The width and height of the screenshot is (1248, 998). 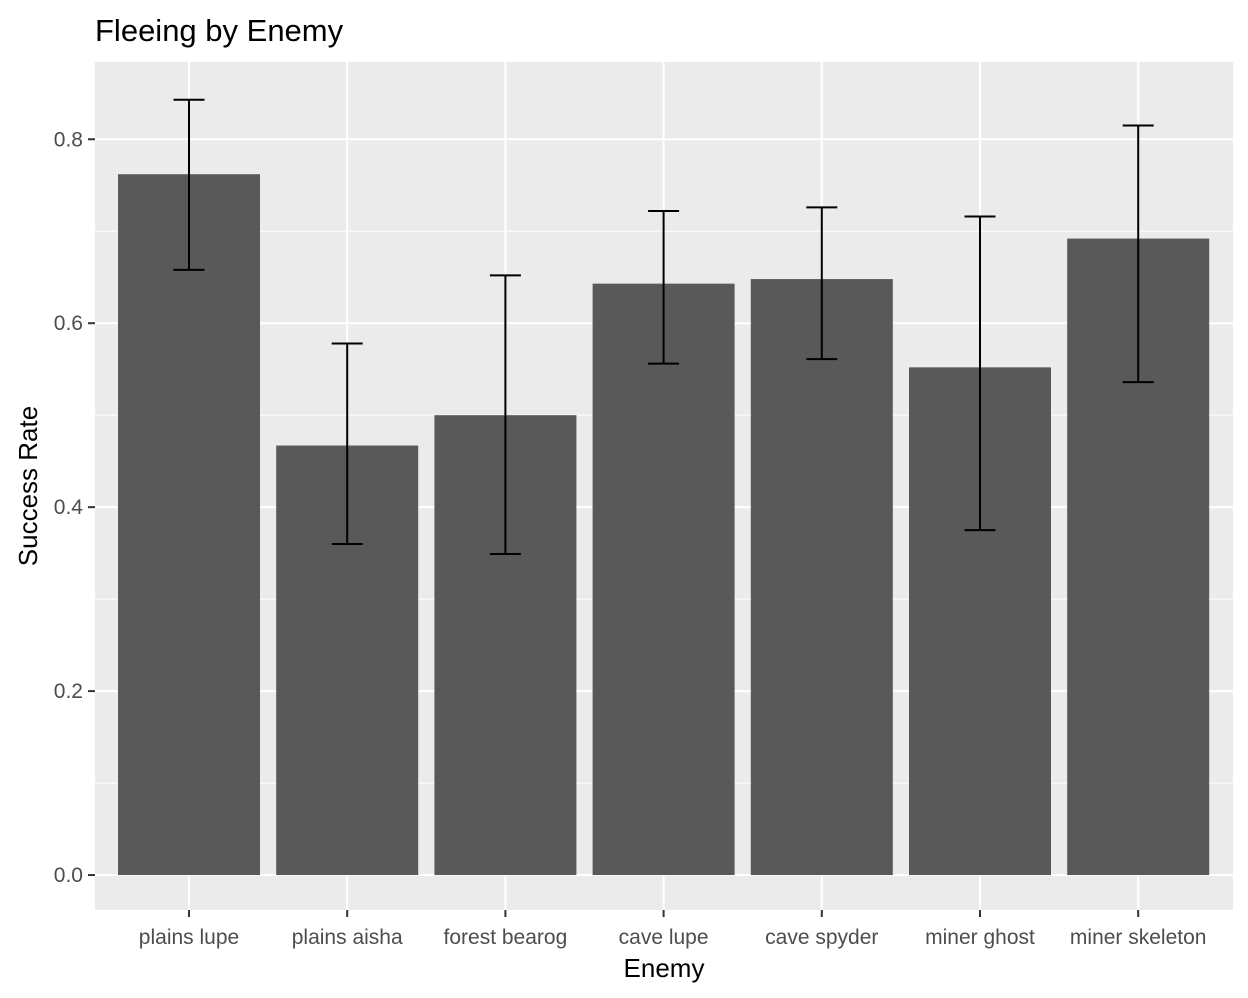 What do you see at coordinates (664, 968) in the screenshot?
I see `x-axis-title: Enemy` at bounding box center [664, 968].